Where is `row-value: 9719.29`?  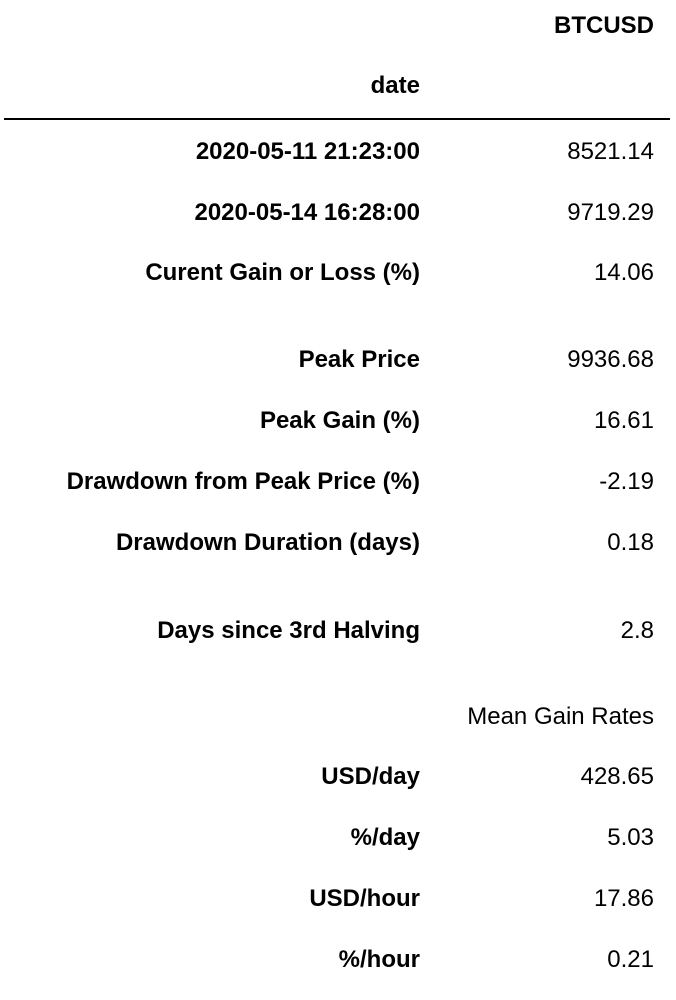 row-value: 9719.29 is located at coordinates (610, 212).